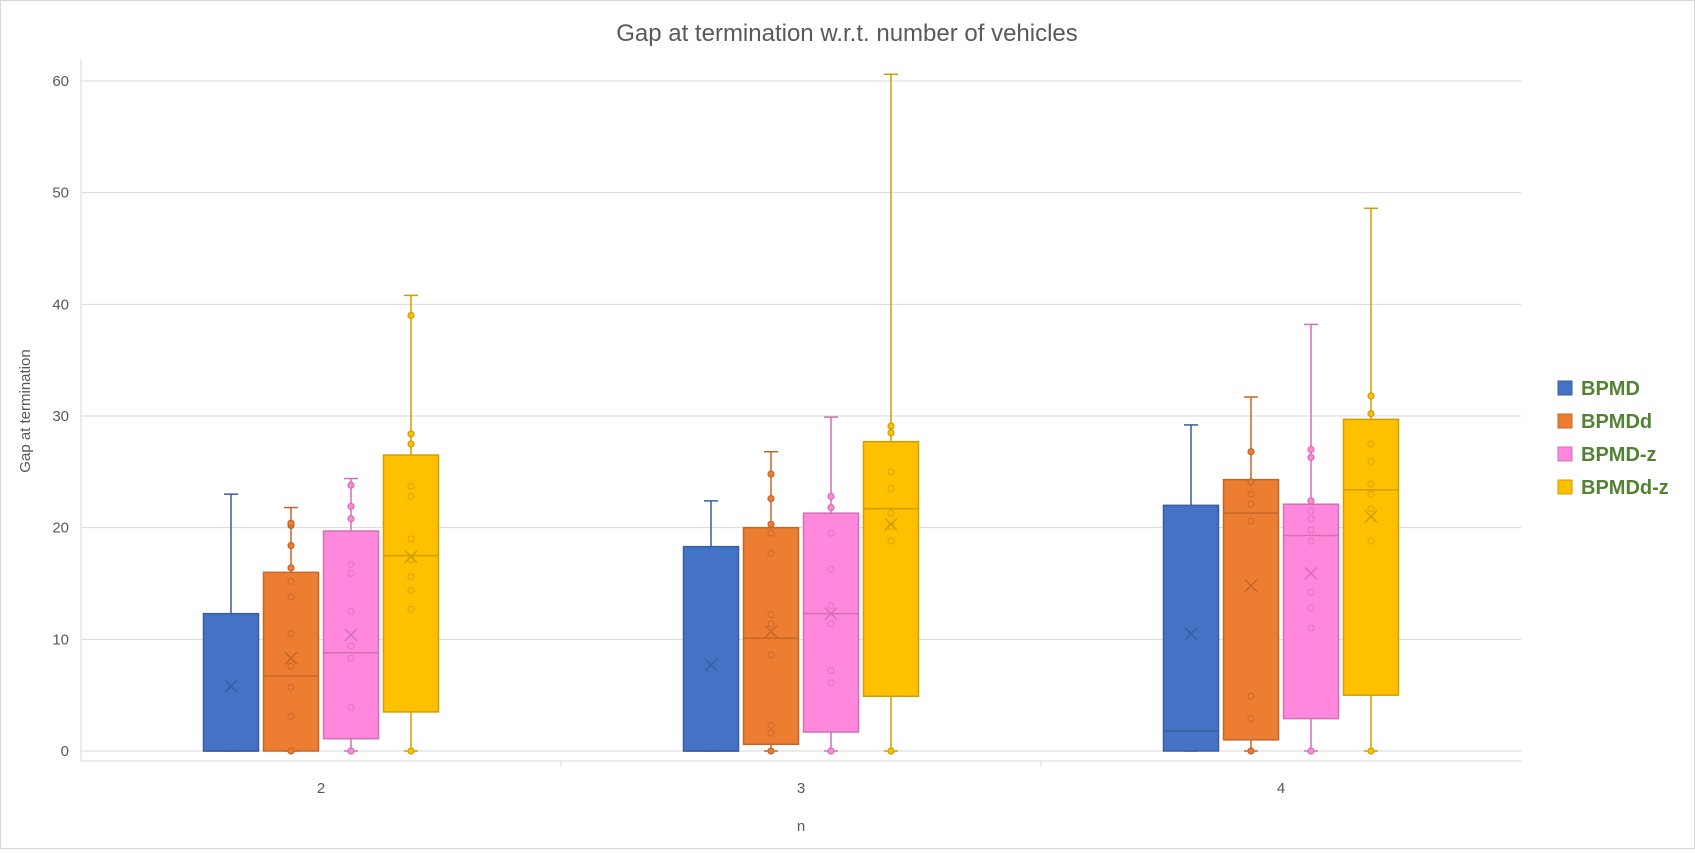  Describe the element at coordinates (60, 304) in the screenshot. I see `y-tick-label: 40` at that location.